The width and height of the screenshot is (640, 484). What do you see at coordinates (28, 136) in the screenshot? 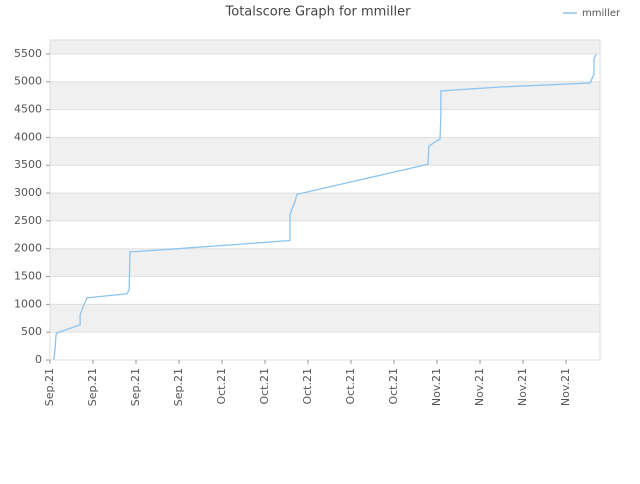
I see `y-tick-label: 4000` at bounding box center [28, 136].